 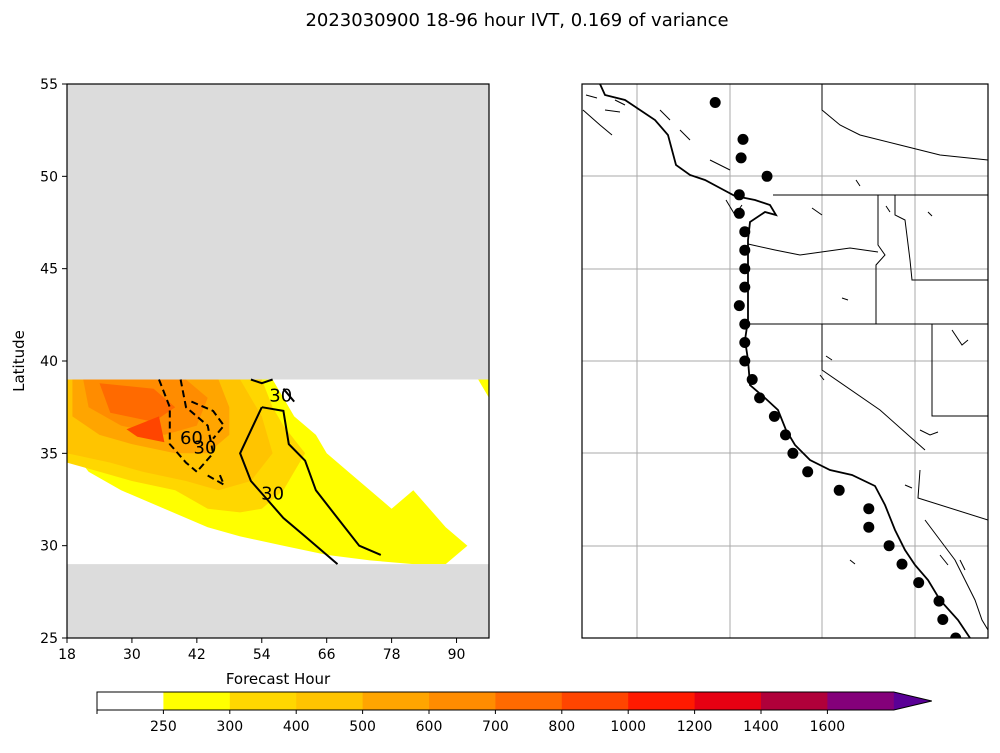 I want to click on y-tick-label: 25, so click(x=49, y=639).